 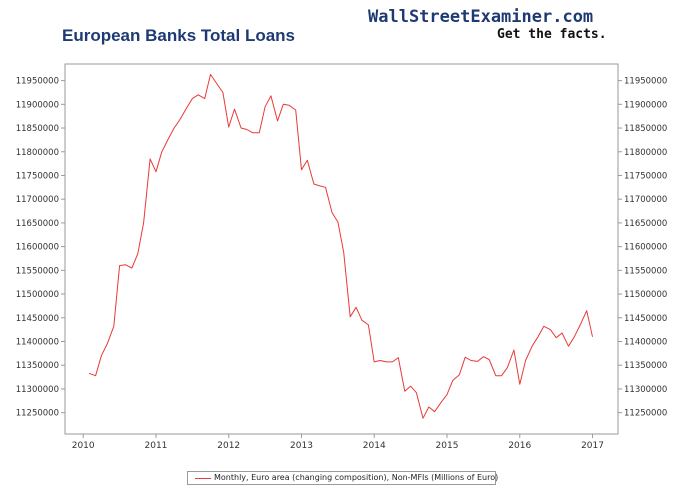 I want to click on y-tick-label-left: 11500000, so click(x=37, y=295).